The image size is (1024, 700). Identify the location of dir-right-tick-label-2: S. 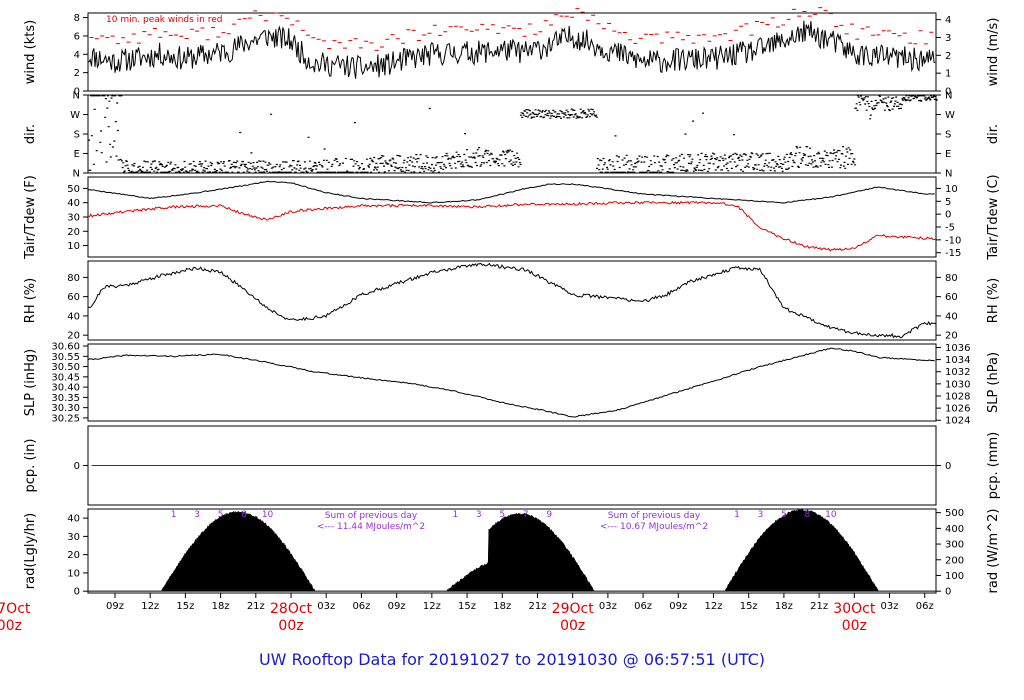
(948, 135).